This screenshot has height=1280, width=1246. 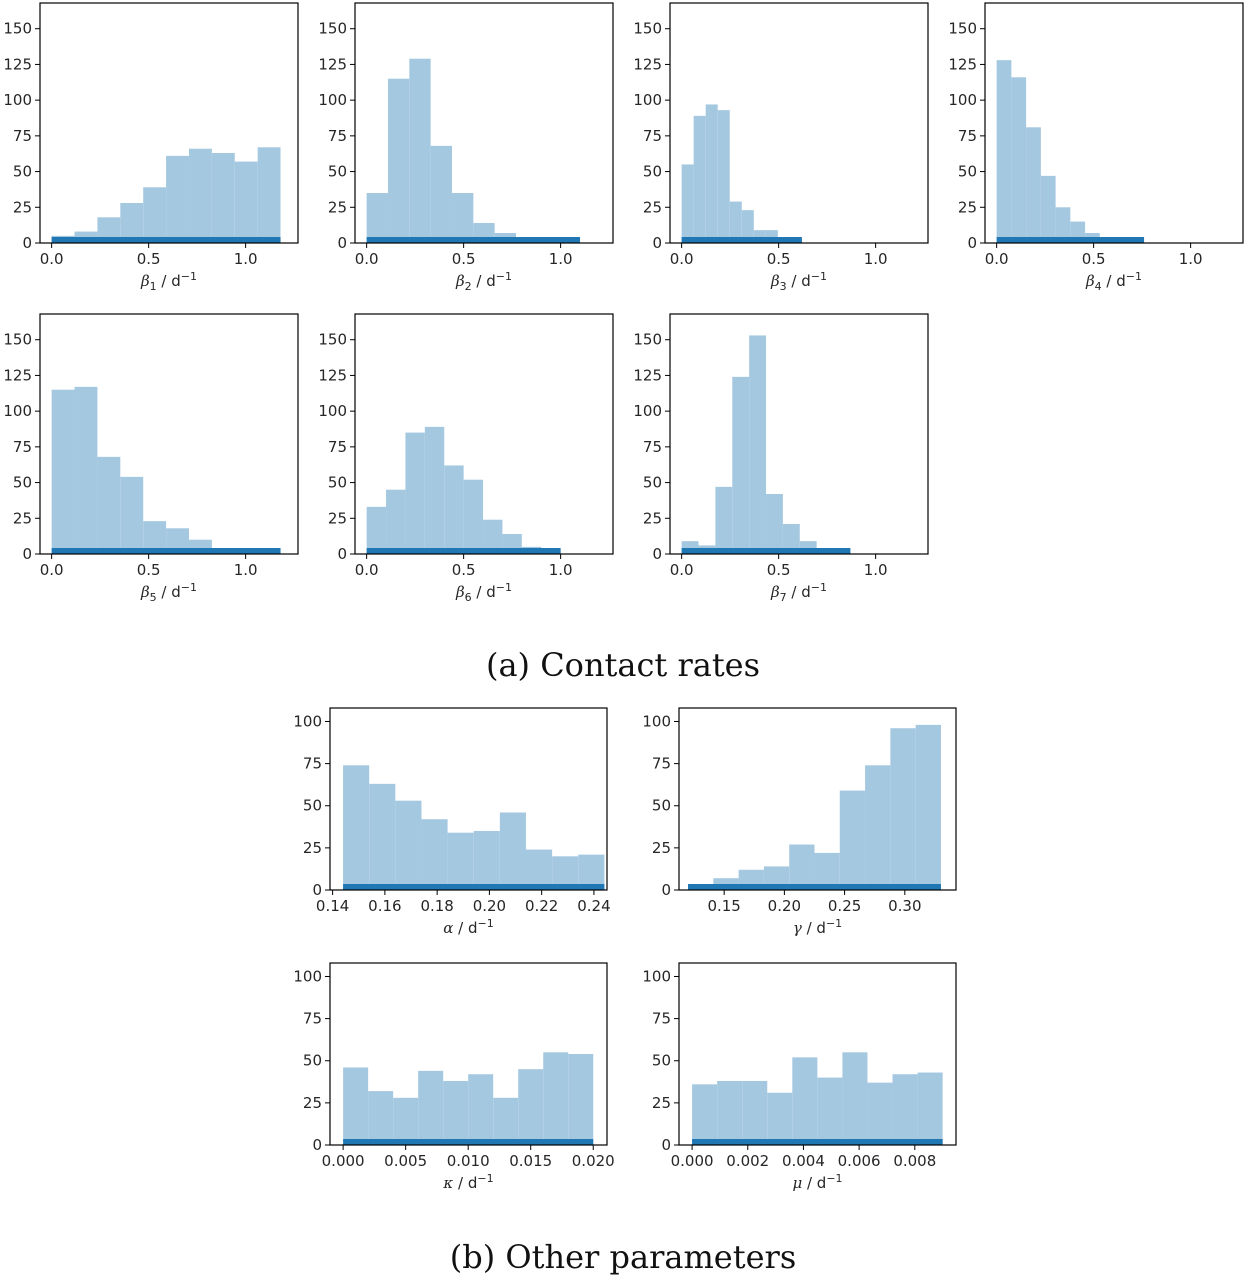 What do you see at coordinates (151, 147) in the screenshot?
I see `histogram-panel: 0.0 0.5 1.0 0 25 50 75 100 125 150 β1 / d−1` at bounding box center [151, 147].